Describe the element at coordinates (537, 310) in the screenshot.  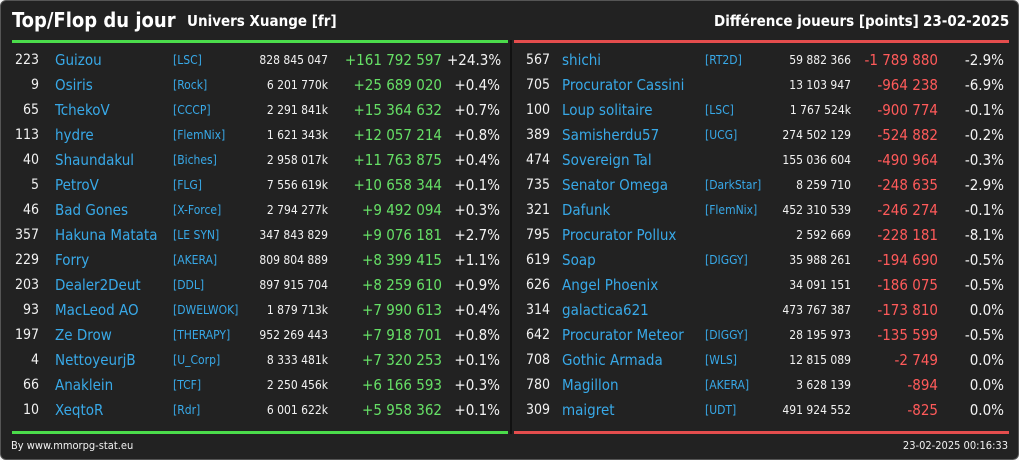
I see `player-rank: 314` at that location.